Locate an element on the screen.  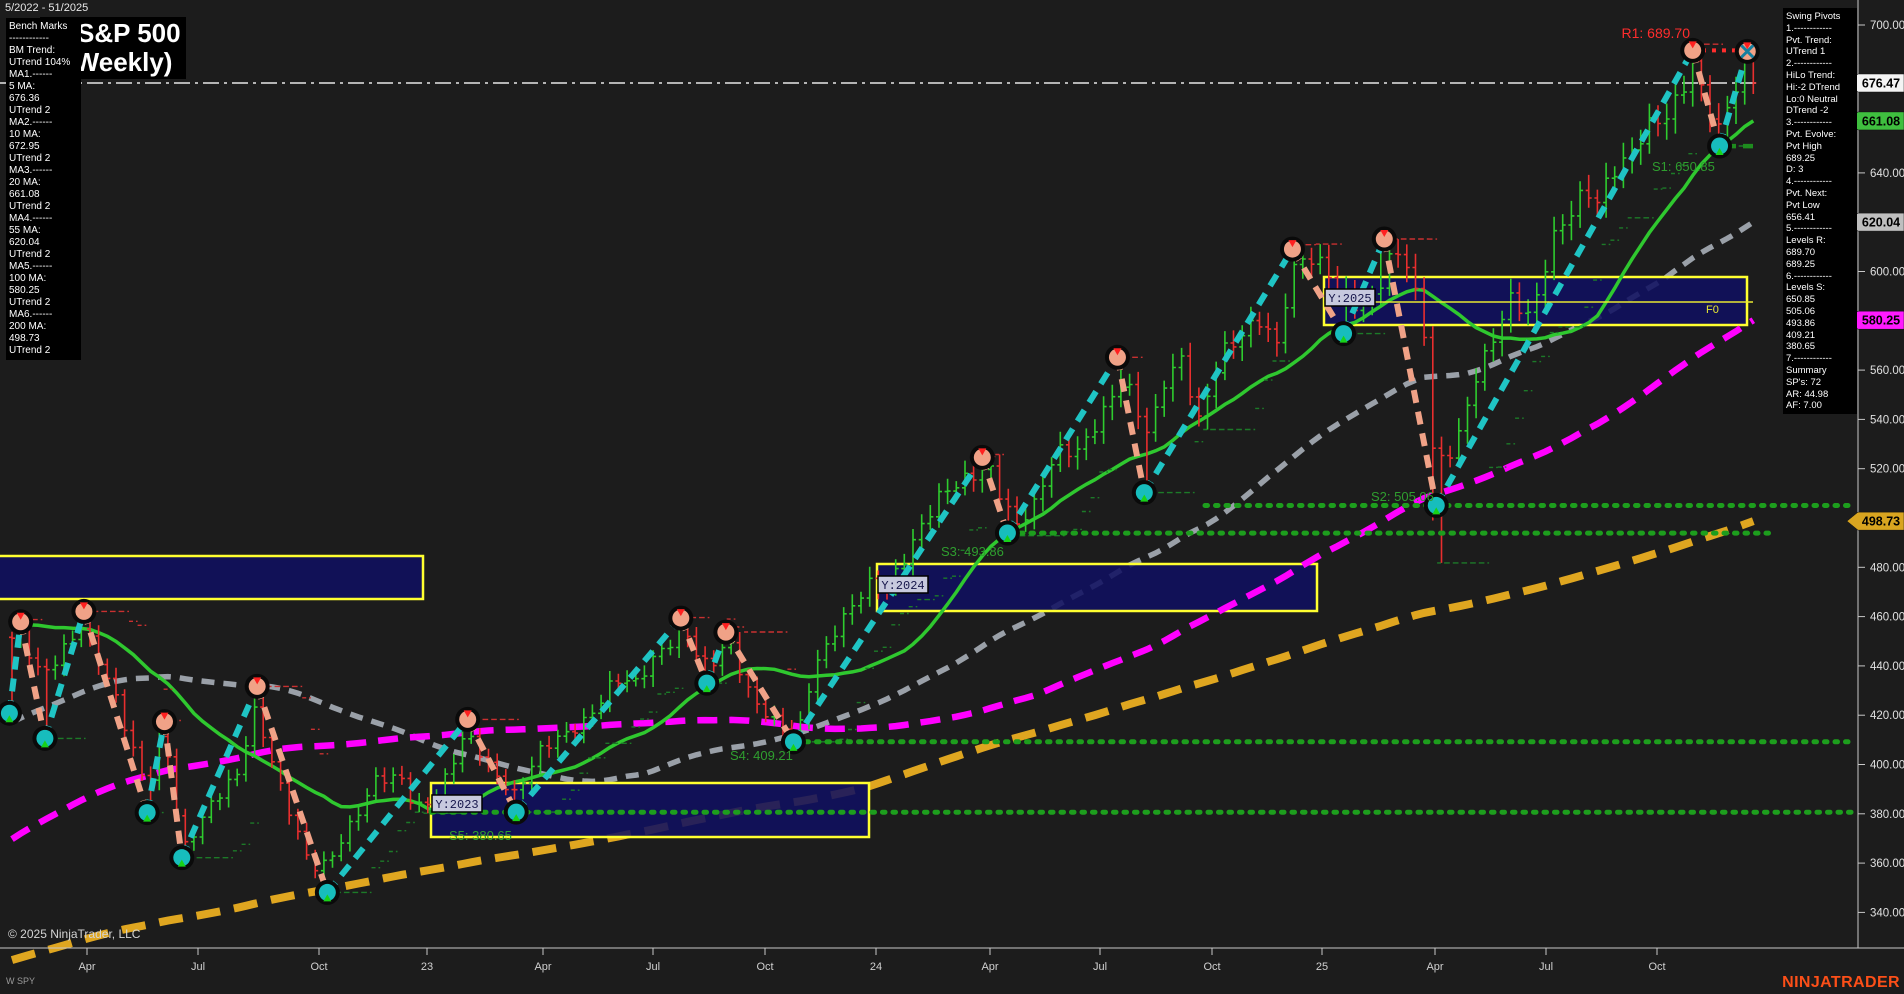
swing-pivots-panel-line: Summary is located at coordinates (1806, 370).